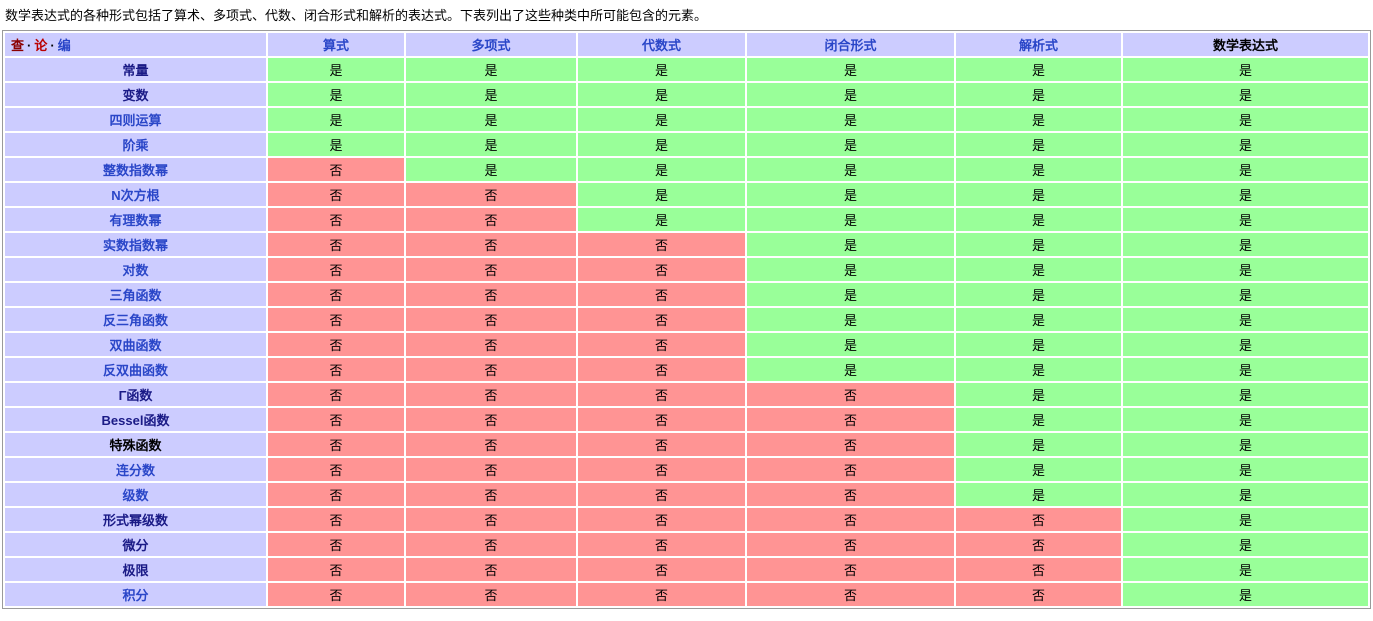 This screenshot has height=621, width=1373. I want to click on row-label-link: 变数, so click(135, 95).